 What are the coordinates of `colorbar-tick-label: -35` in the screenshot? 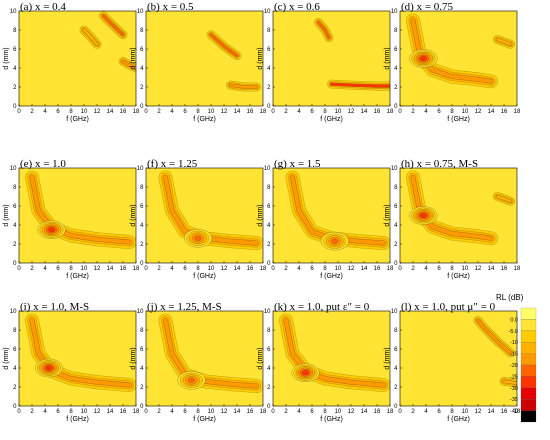 It's located at (514, 400).